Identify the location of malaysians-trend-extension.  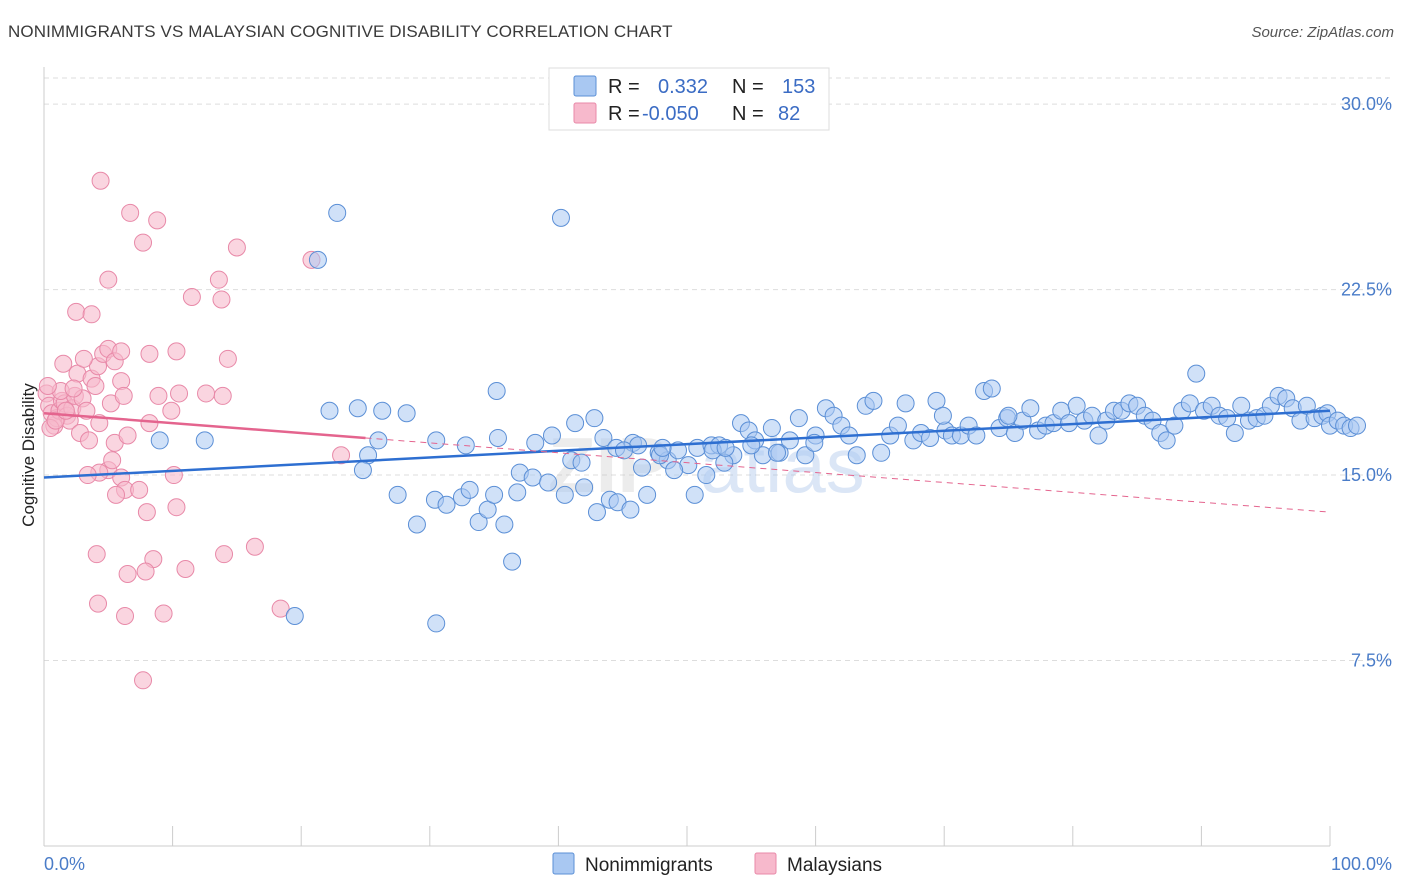
(848, 475).